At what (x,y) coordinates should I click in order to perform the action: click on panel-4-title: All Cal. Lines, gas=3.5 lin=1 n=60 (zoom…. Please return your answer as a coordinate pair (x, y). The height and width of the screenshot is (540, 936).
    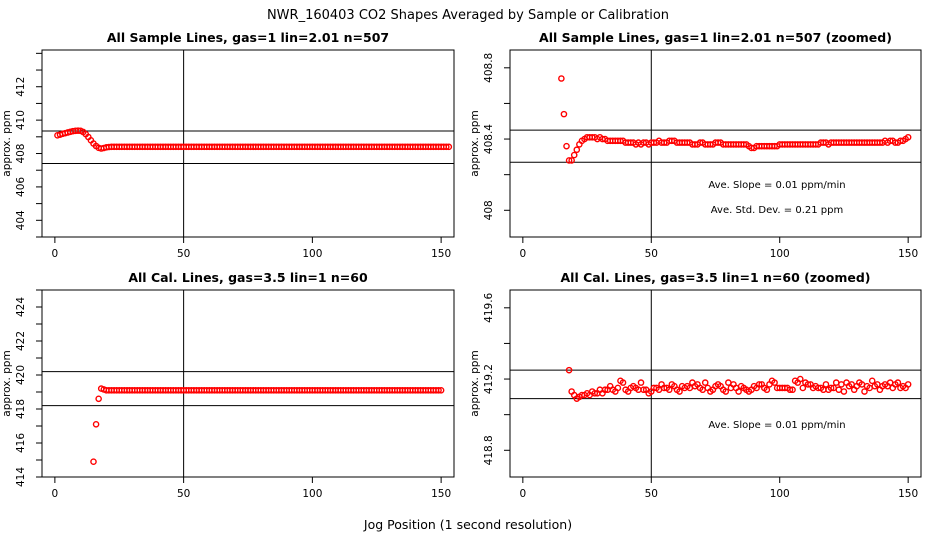
    Looking at the image, I should click on (716, 277).